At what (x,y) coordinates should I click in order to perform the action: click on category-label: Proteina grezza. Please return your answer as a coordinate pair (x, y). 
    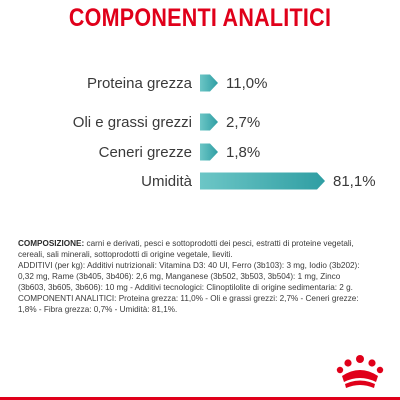
    Looking at the image, I should click on (140, 83).